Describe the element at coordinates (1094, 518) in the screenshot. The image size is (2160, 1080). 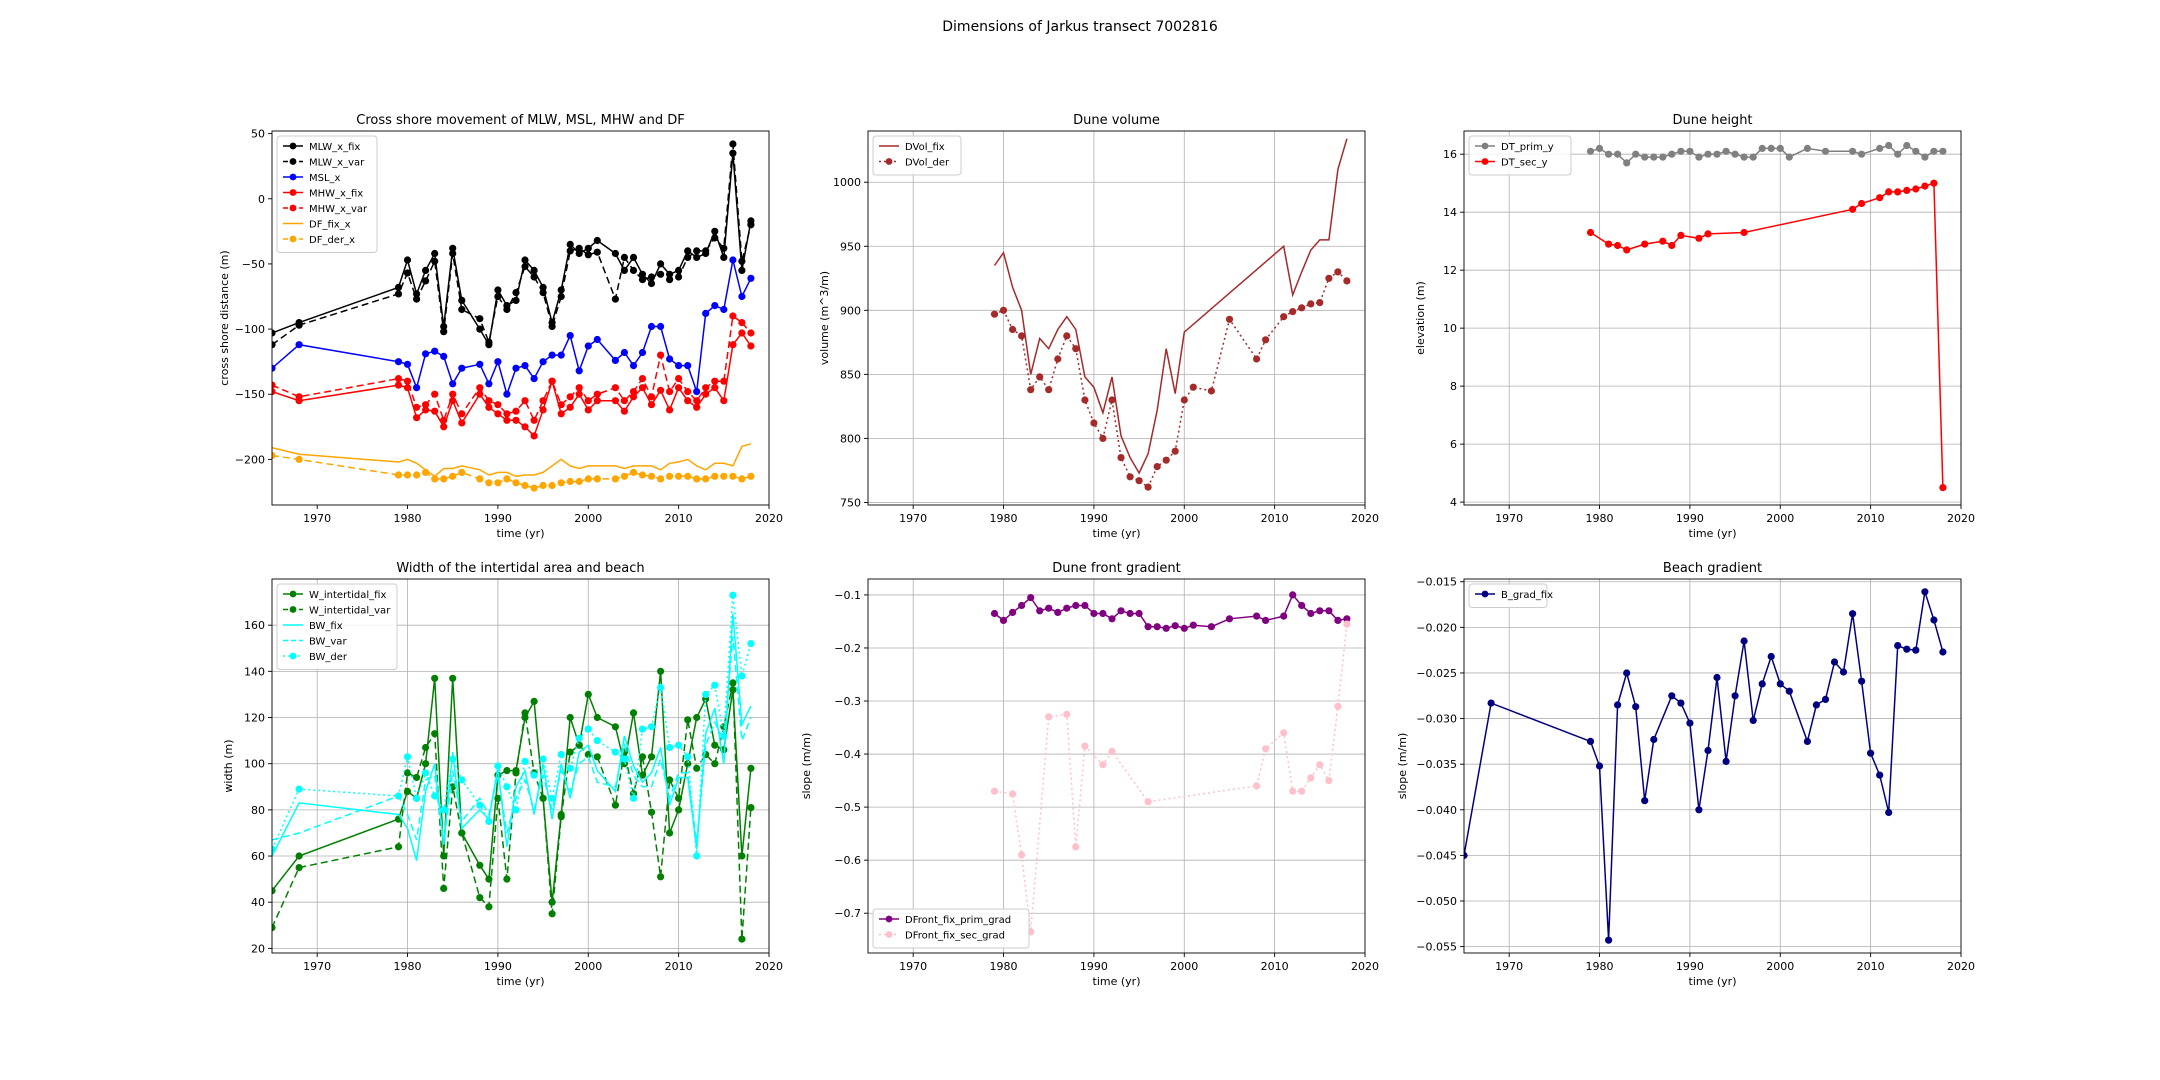
I see `x-tick-label: 1990` at that location.